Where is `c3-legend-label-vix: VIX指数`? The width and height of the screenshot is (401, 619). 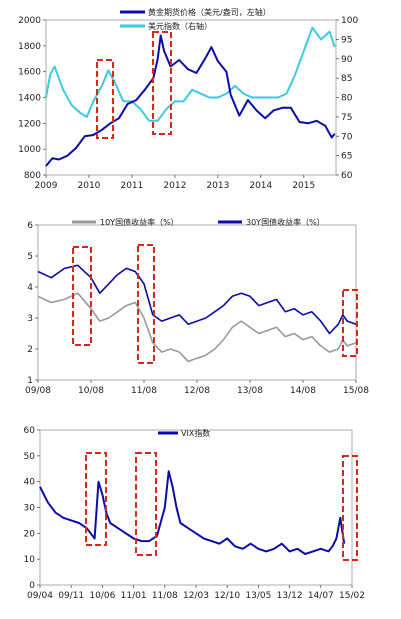
c3-legend-label-vix: VIX指数 is located at coordinates (195, 433).